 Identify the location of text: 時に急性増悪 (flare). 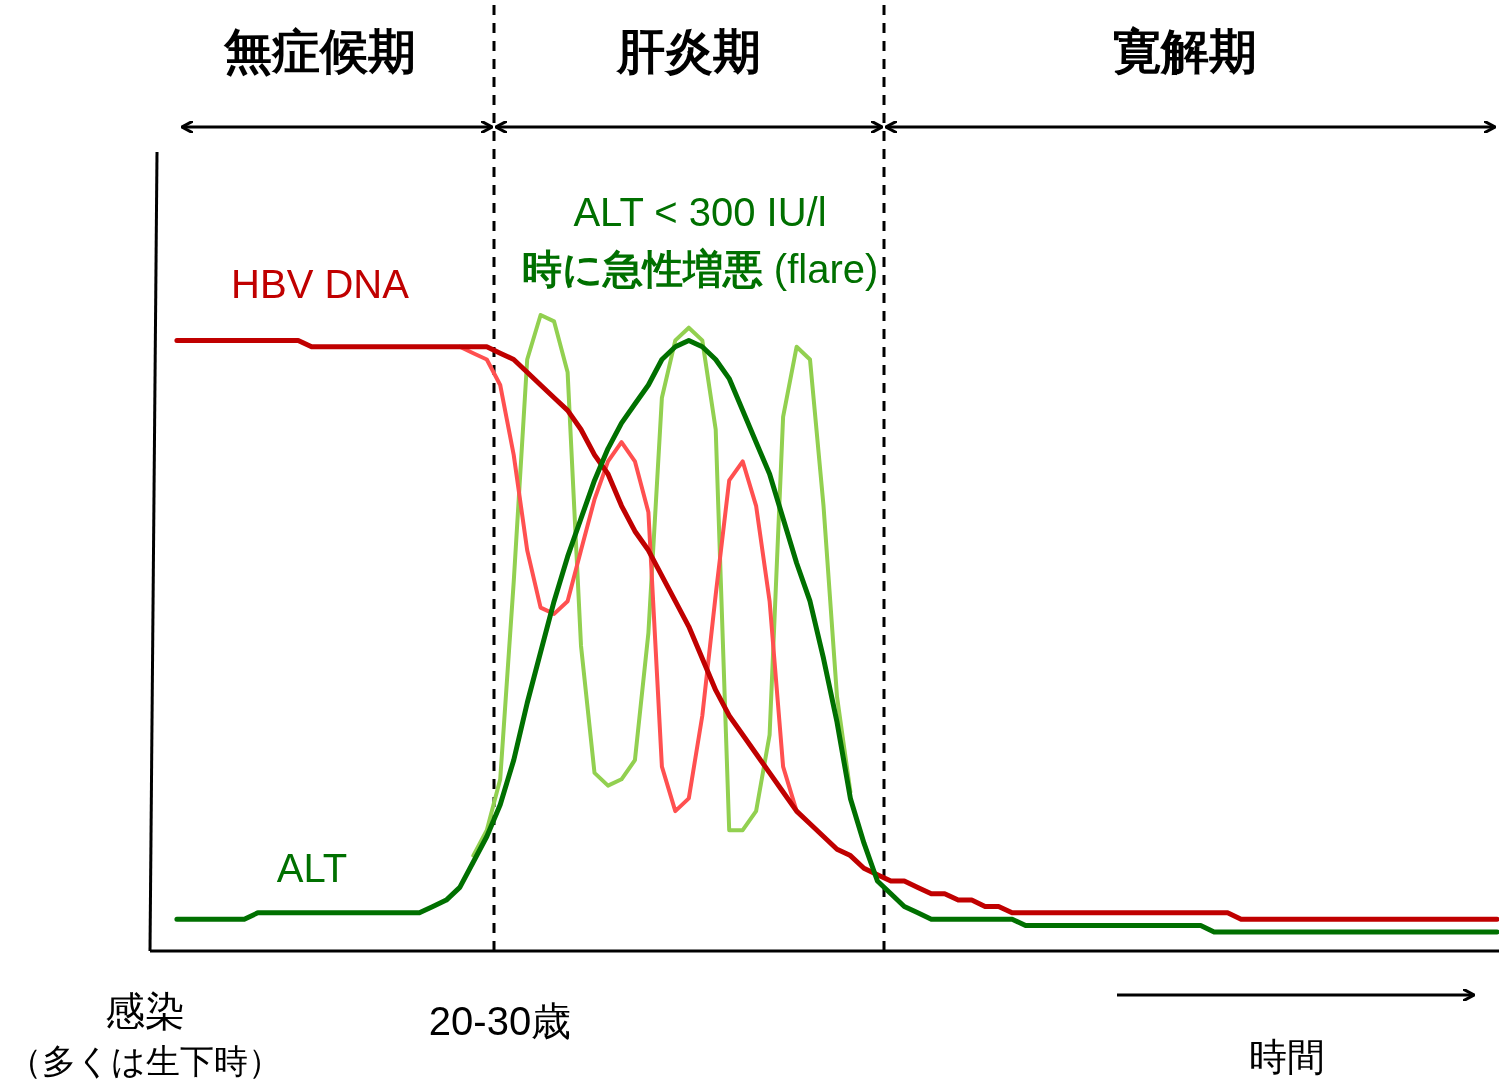
(700, 269).